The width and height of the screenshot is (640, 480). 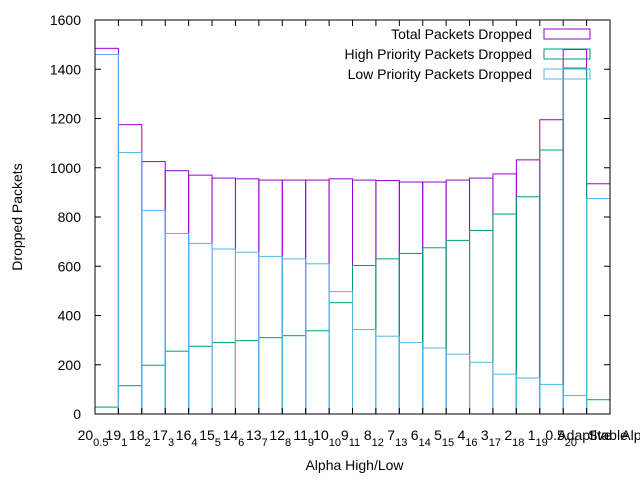 What do you see at coordinates (65, 69) in the screenshot?
I see `y-tick-label: 1400` at bounding box center [65, 69].